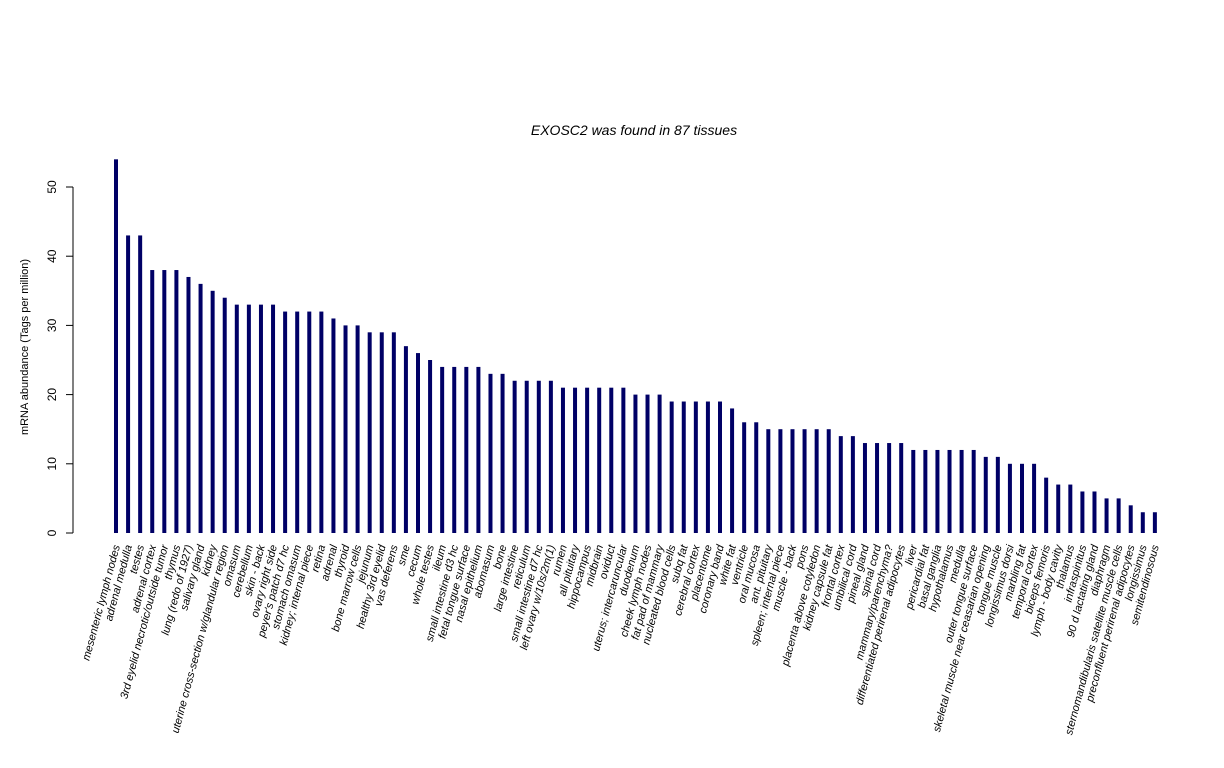 Image resolution: width=1224 pixels, height=768 pixels. I want to click on y-axis-label: mRNA abundance (Tags per million), so click(25, 347).